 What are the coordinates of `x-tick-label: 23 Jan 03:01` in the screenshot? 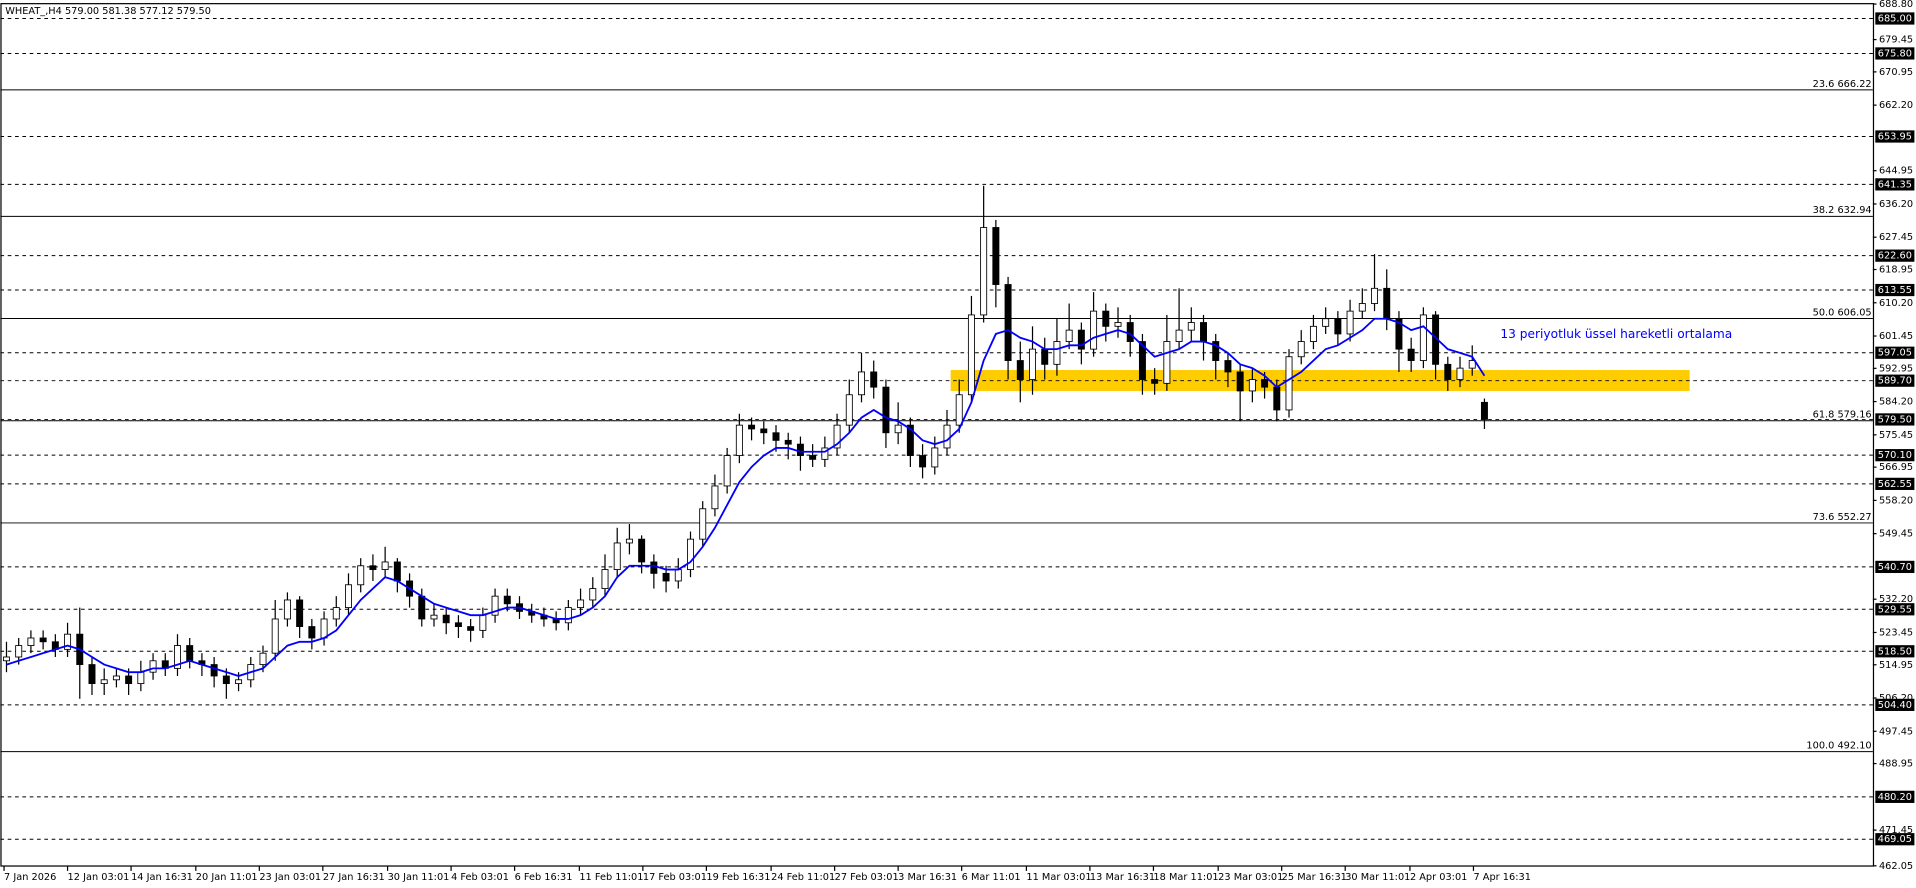 It's located at (290, 877).